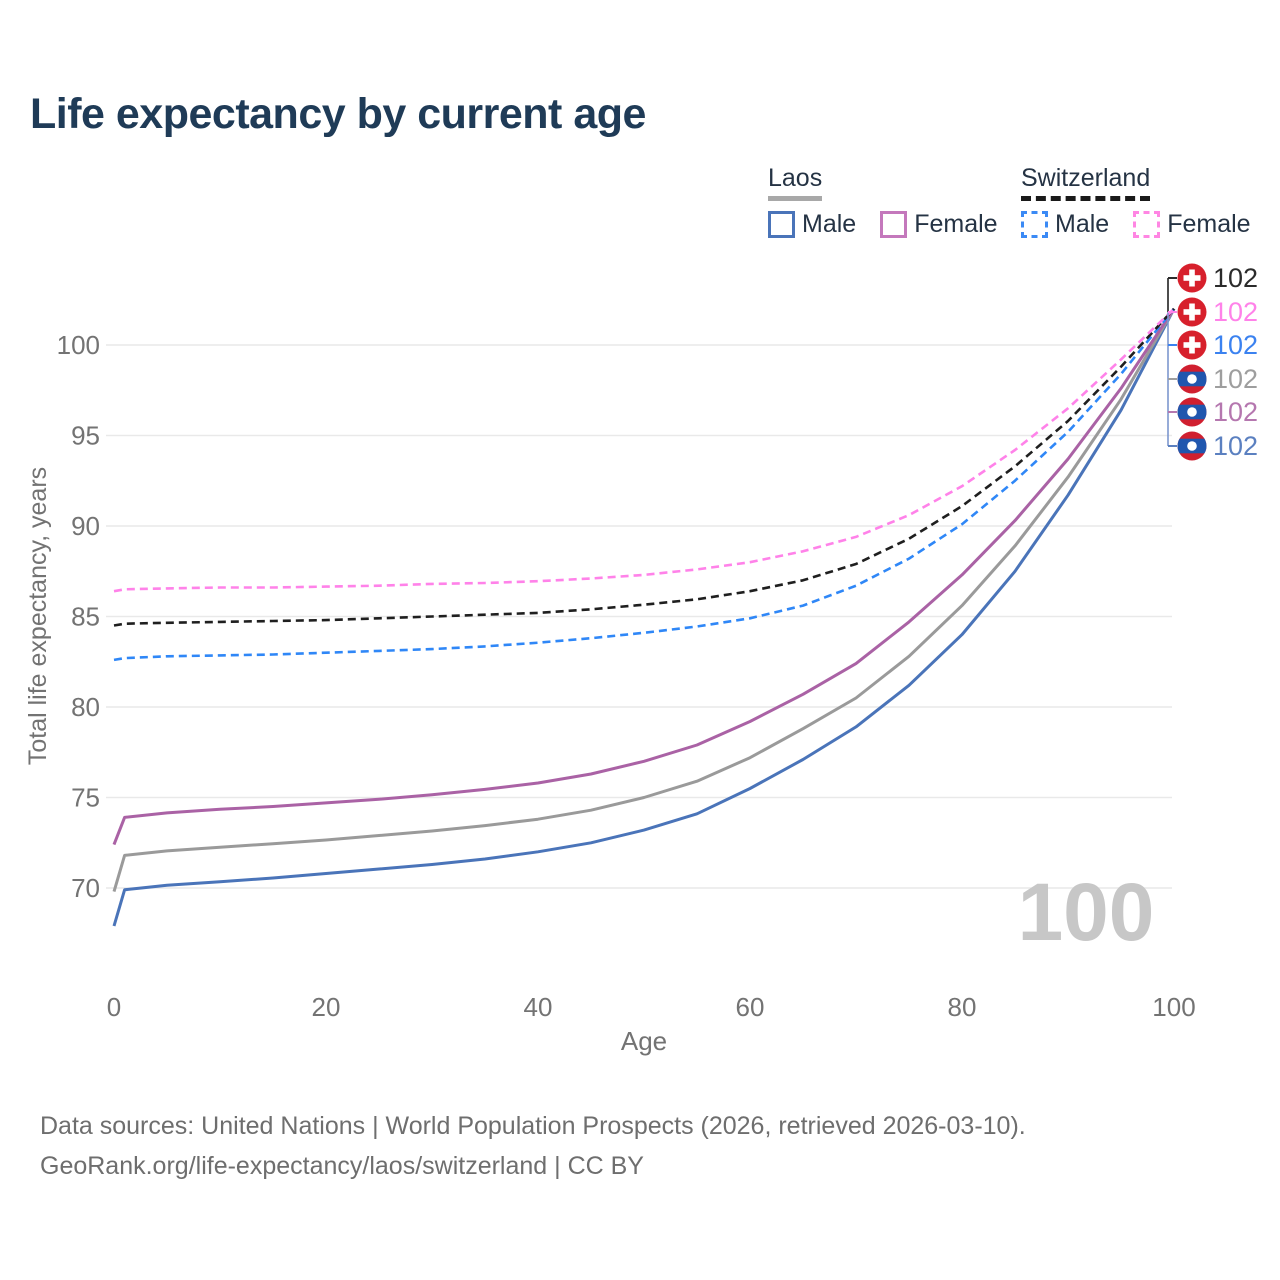 This screenshot has width=1280, height=1280. What do you see at coordinates (962, 1007) in the screenshot?
I see `x-tick-label: 80` at bounding box center [962, 1007].